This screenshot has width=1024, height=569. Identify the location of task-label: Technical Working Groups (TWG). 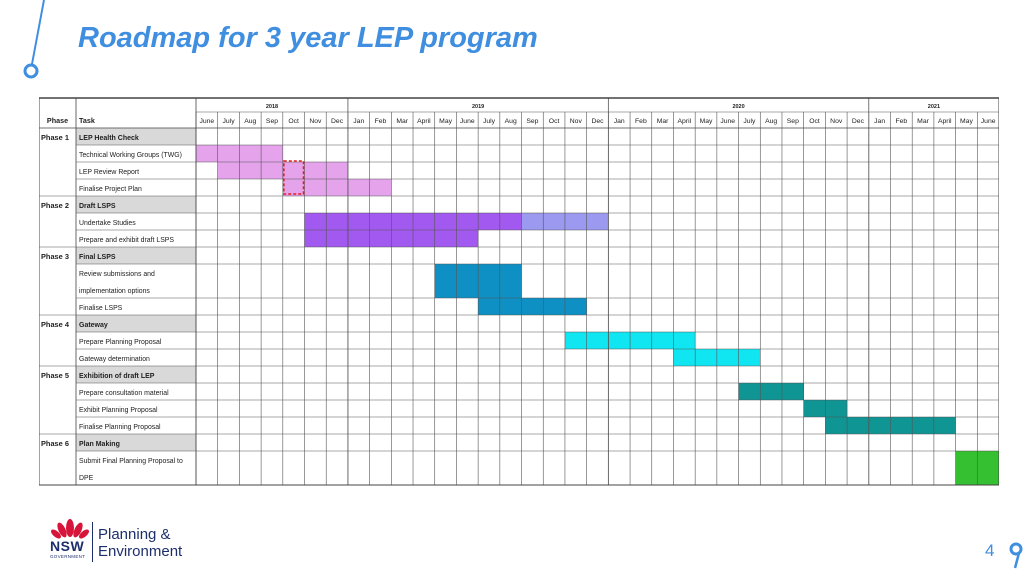
(130, 155).